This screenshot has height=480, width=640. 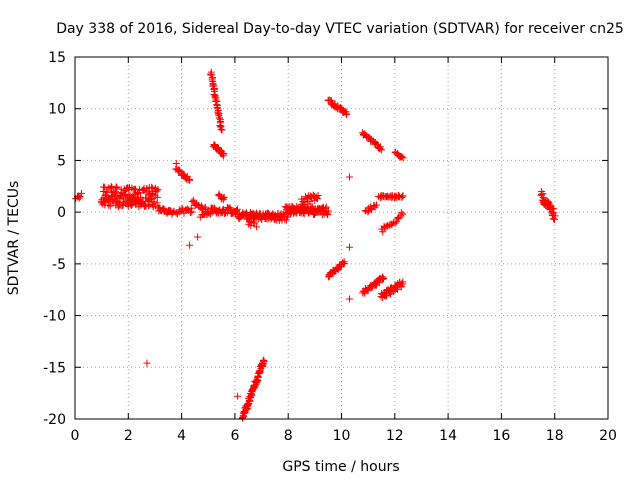 I want to click on x-tick-label: 12, so click(x=395, y=436).